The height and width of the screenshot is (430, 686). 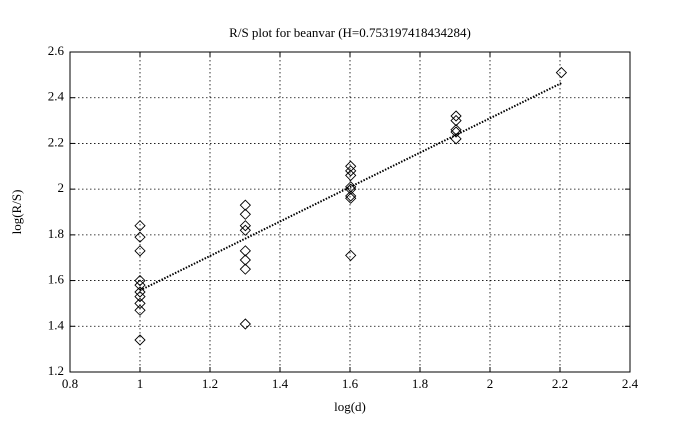 I want to click on y-tick-label: 2.4, so click(x=56, y=96).